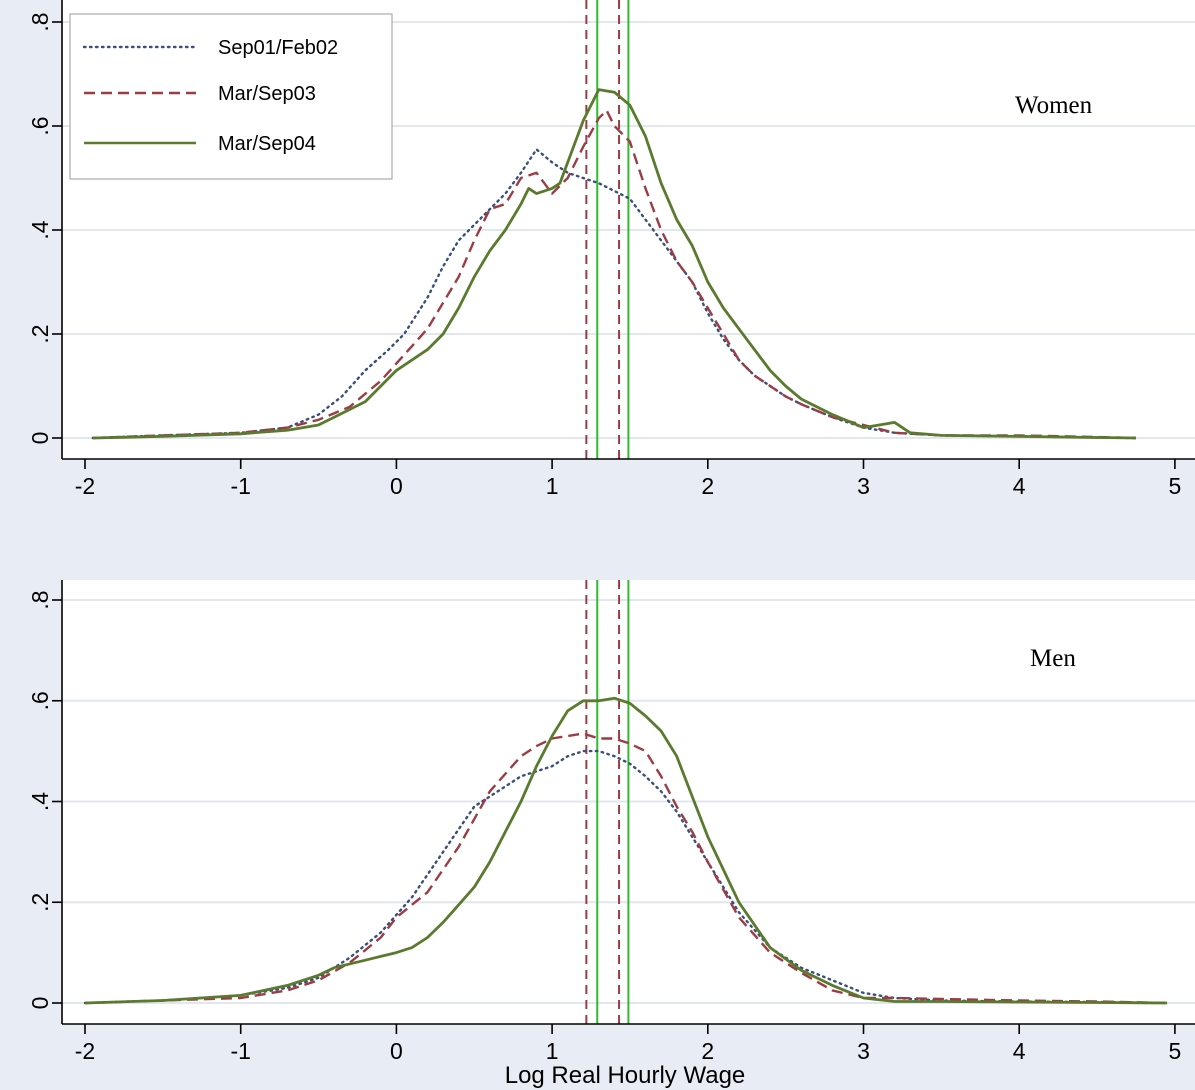 This screenshot has height=1090, width=1195. I want to click on panel-label-men: Men, so click(1053, 658).